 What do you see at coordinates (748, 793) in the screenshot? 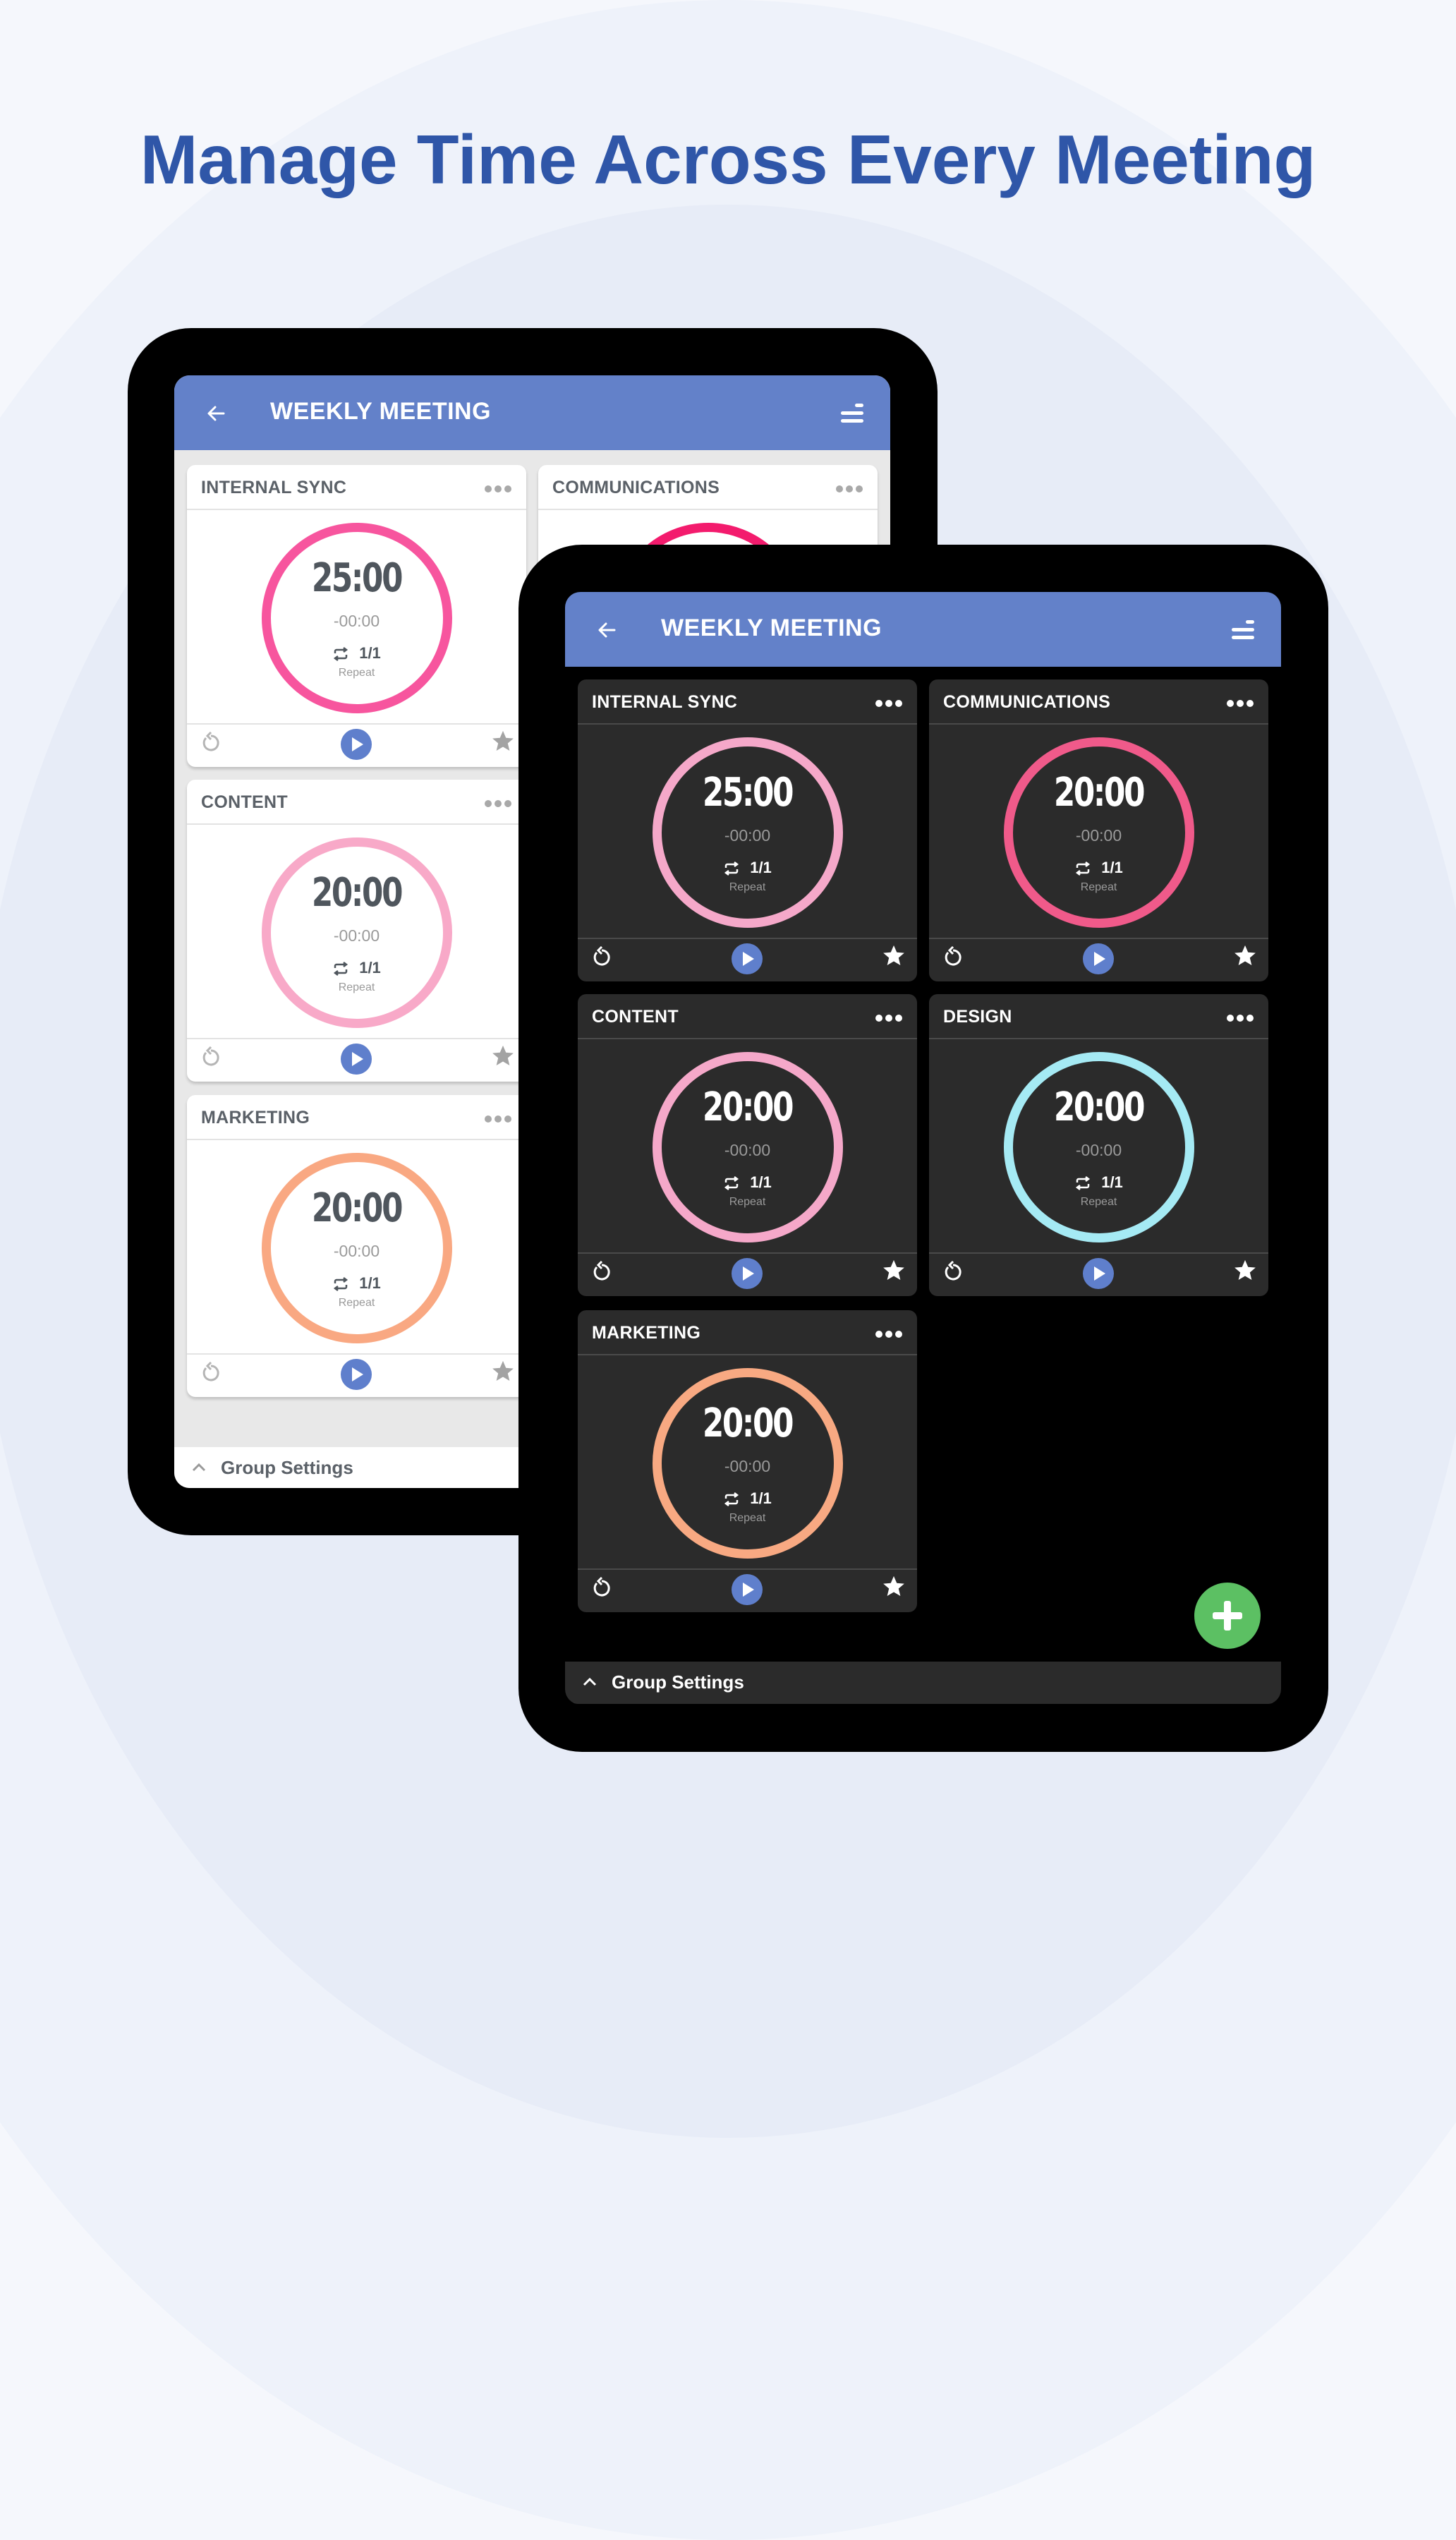
I see `timer-value: 25:00` at bounding box center [748, 793].